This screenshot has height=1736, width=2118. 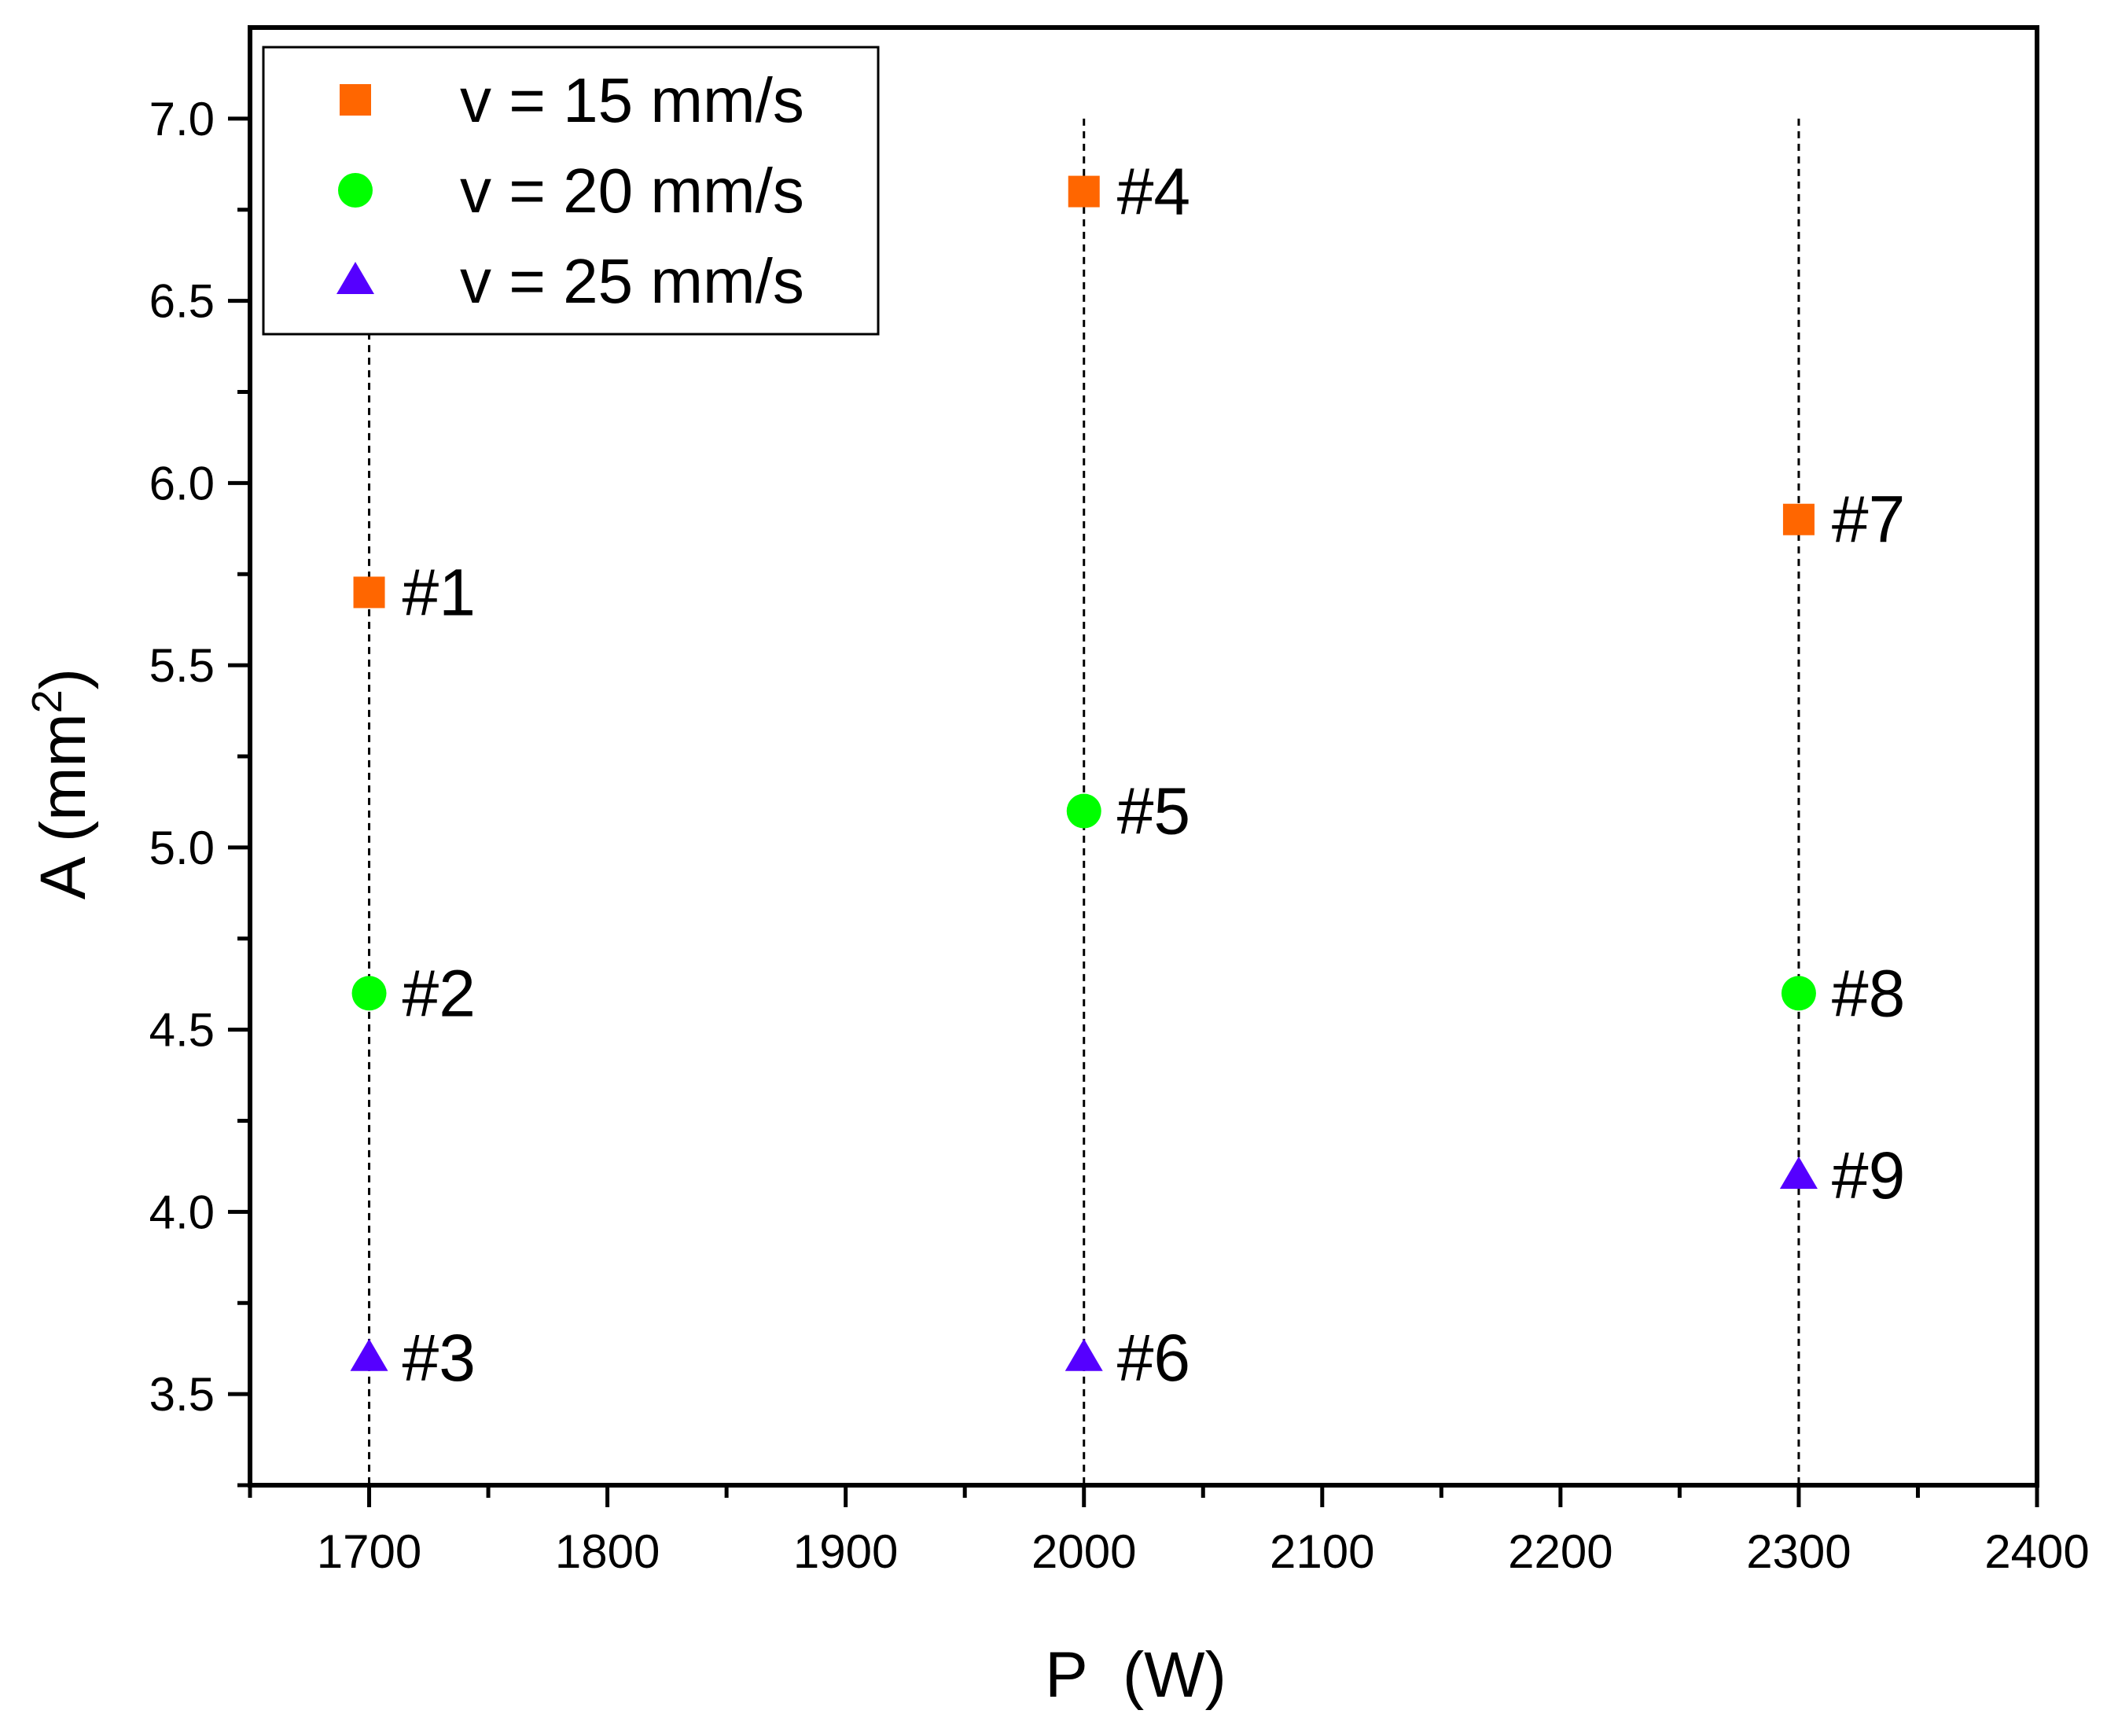 I want to click on legend: v = 15 mm/s v = 20 mm/s v = 25 mm/s, so click(x=571, y=191).